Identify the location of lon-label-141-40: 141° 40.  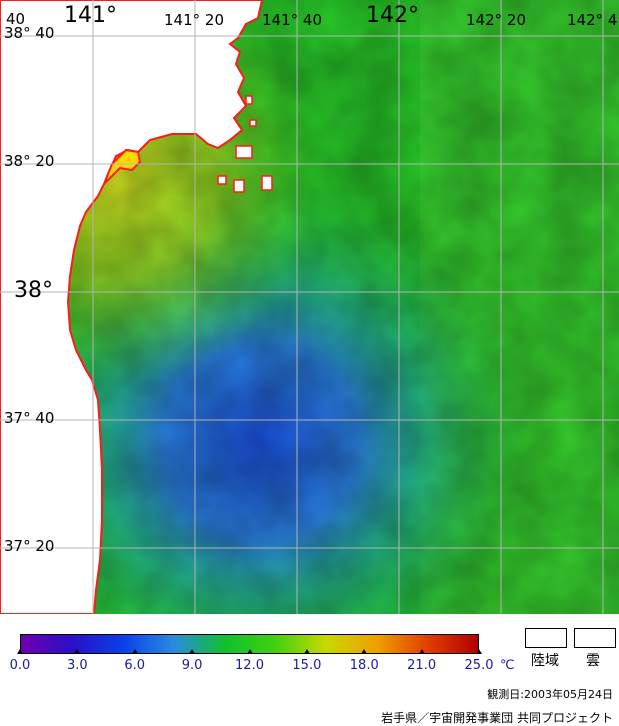
(292, 20).